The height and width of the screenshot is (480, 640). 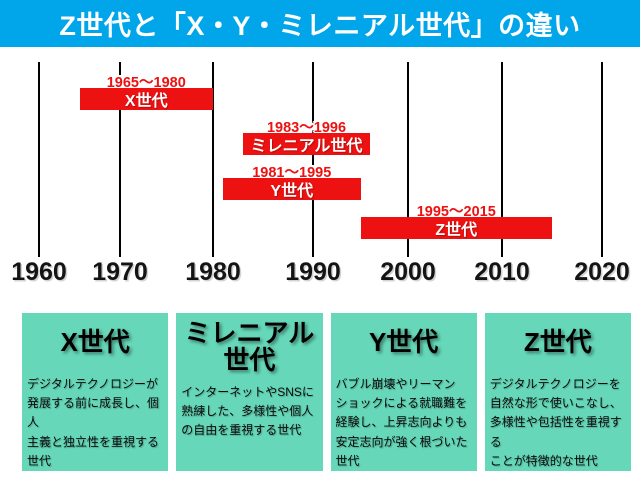 I want to click on range-label-Y世代: 1981〜1995, so click(x=292, y=173).